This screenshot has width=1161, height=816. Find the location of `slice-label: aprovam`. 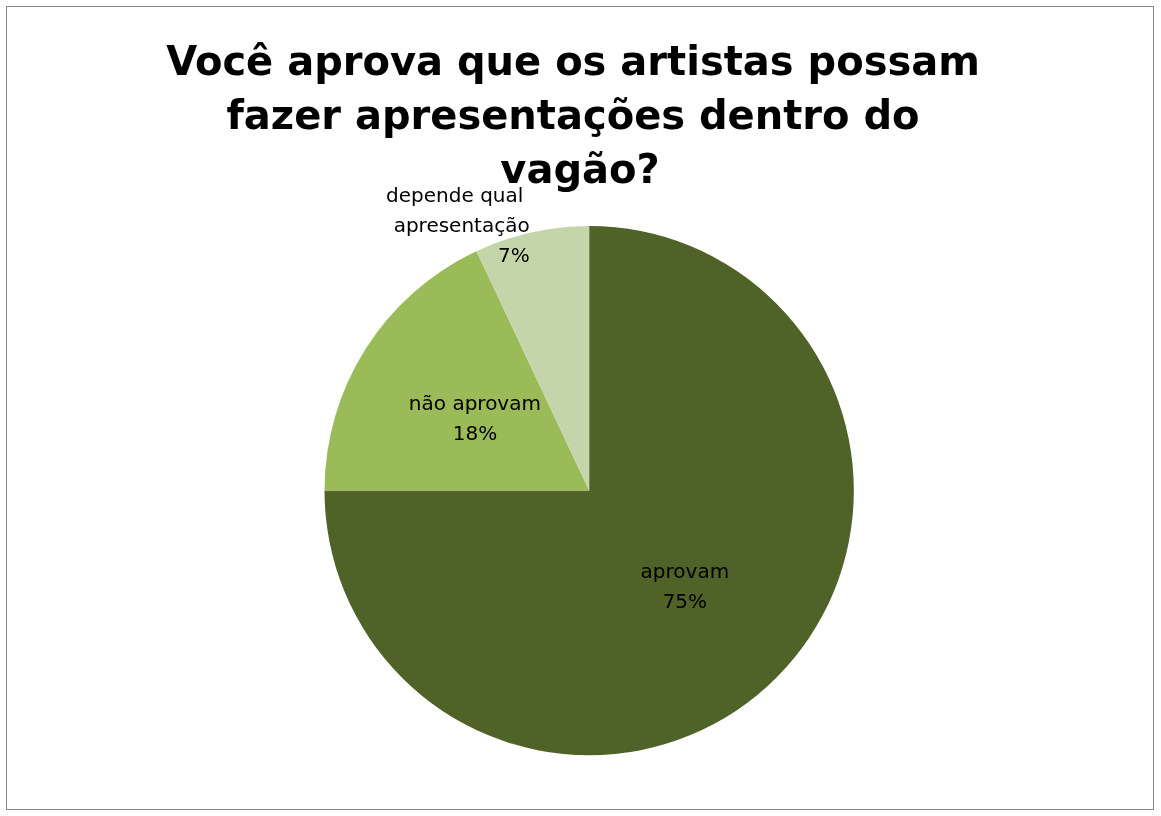

slice-label: aprovam is located at coordinates (685, 571).